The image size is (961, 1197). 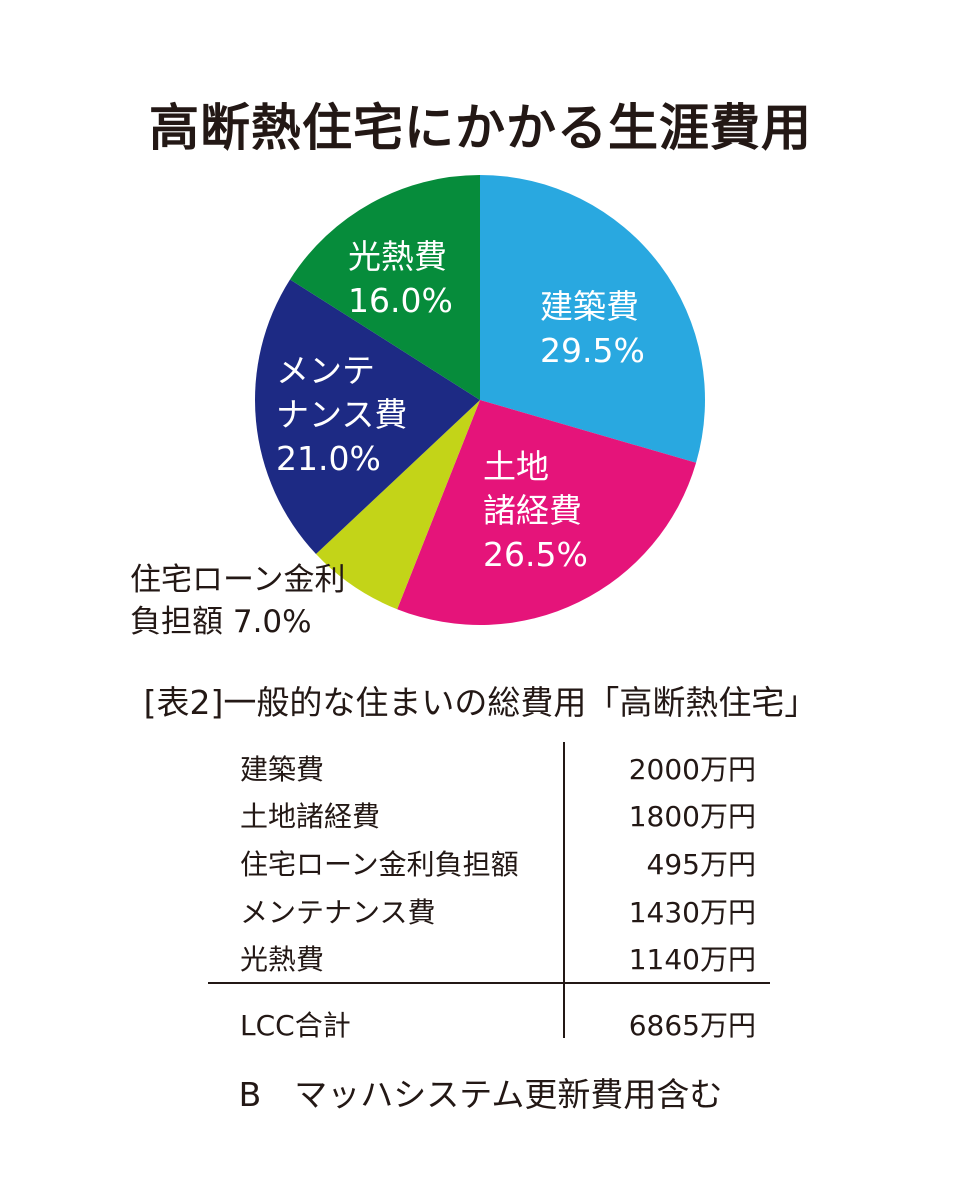 I want to click on slice-label-line: 16.0%, so click(x=400, y=300).